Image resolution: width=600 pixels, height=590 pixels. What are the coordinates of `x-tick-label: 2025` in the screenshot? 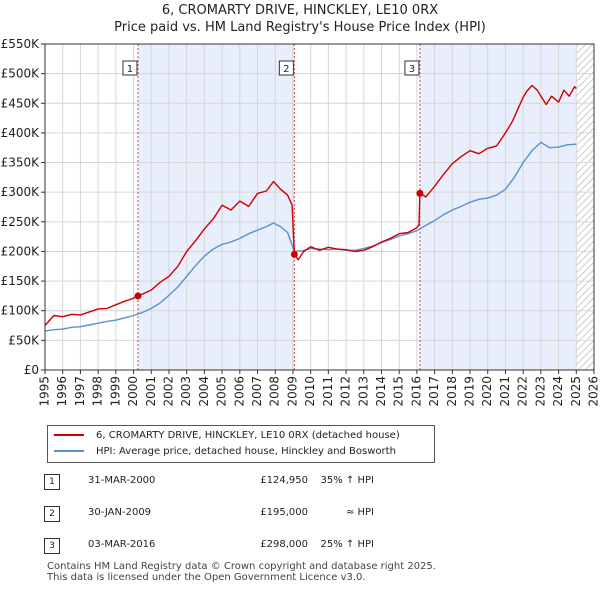 It's located at (576, 391).